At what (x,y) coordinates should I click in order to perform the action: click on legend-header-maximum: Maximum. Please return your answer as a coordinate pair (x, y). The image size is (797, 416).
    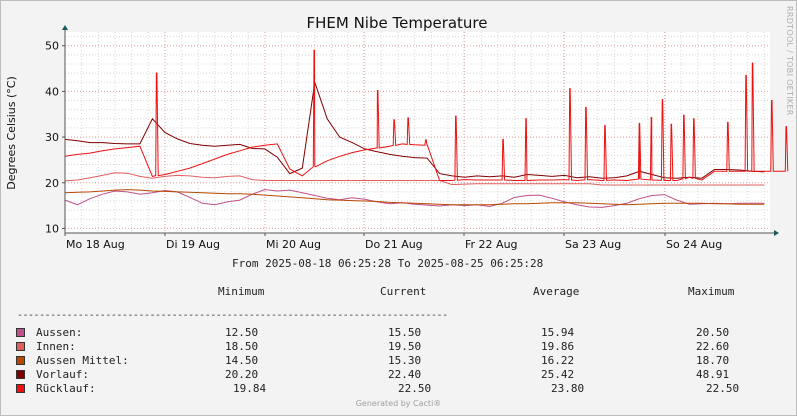
    Looking at the image, I should click on (711, 291).